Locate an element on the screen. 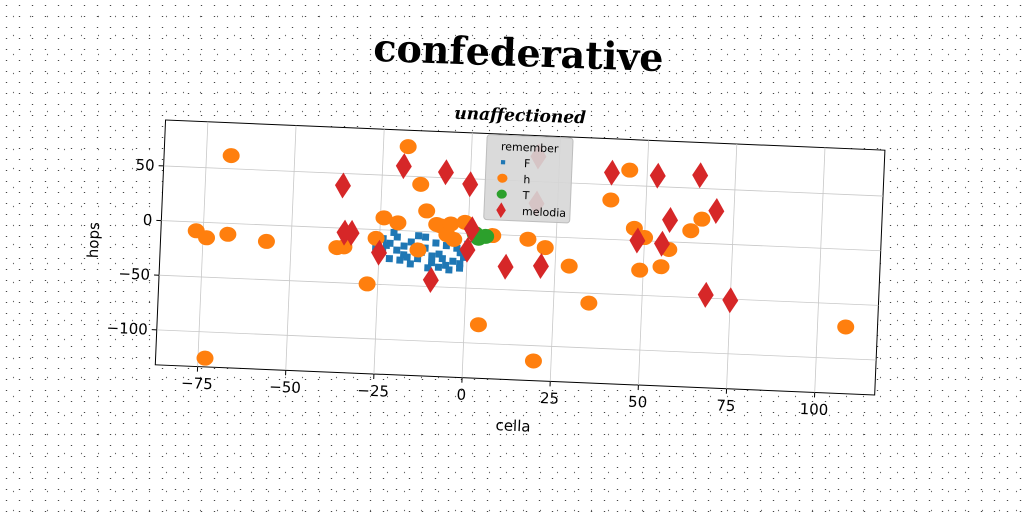 The width and height of the screenshot is (1024, 512). x-tick-label: −75 is located at coordinates (197, 383).